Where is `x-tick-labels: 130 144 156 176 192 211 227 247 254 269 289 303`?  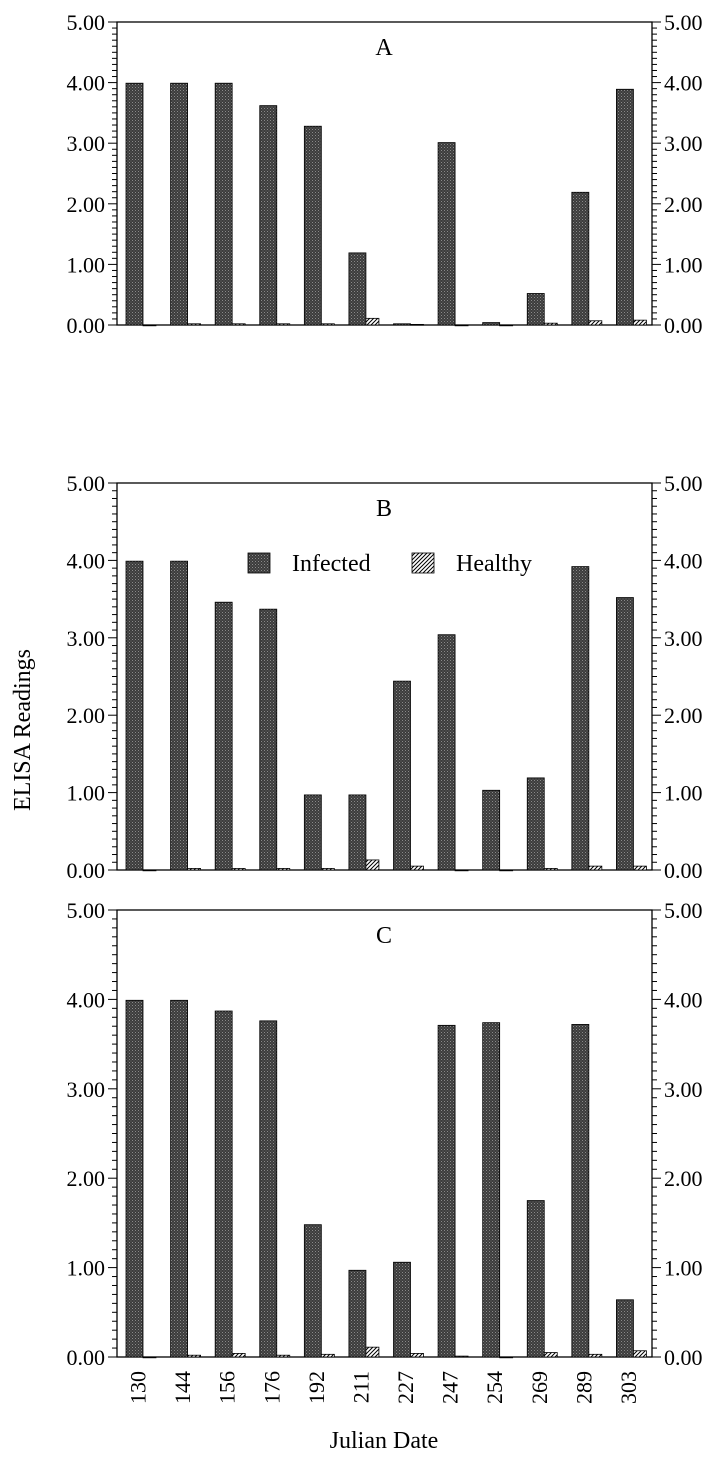 x-tick-labels: 130 144 156 176 192 211 227 247 254 269 289 303 is located at coordinates (383, 1387).